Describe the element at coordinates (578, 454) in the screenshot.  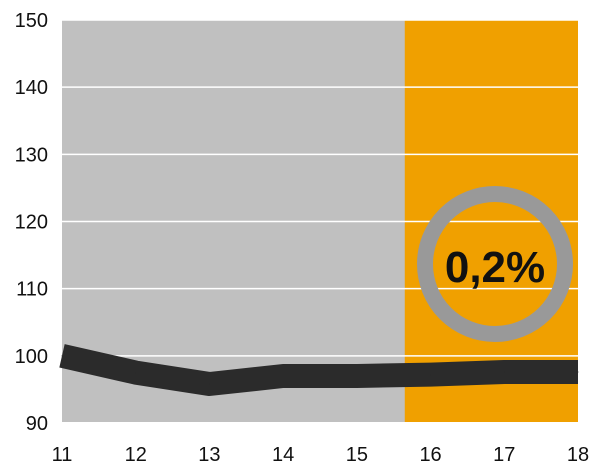
I see `x-tick-label: 18` at that location.